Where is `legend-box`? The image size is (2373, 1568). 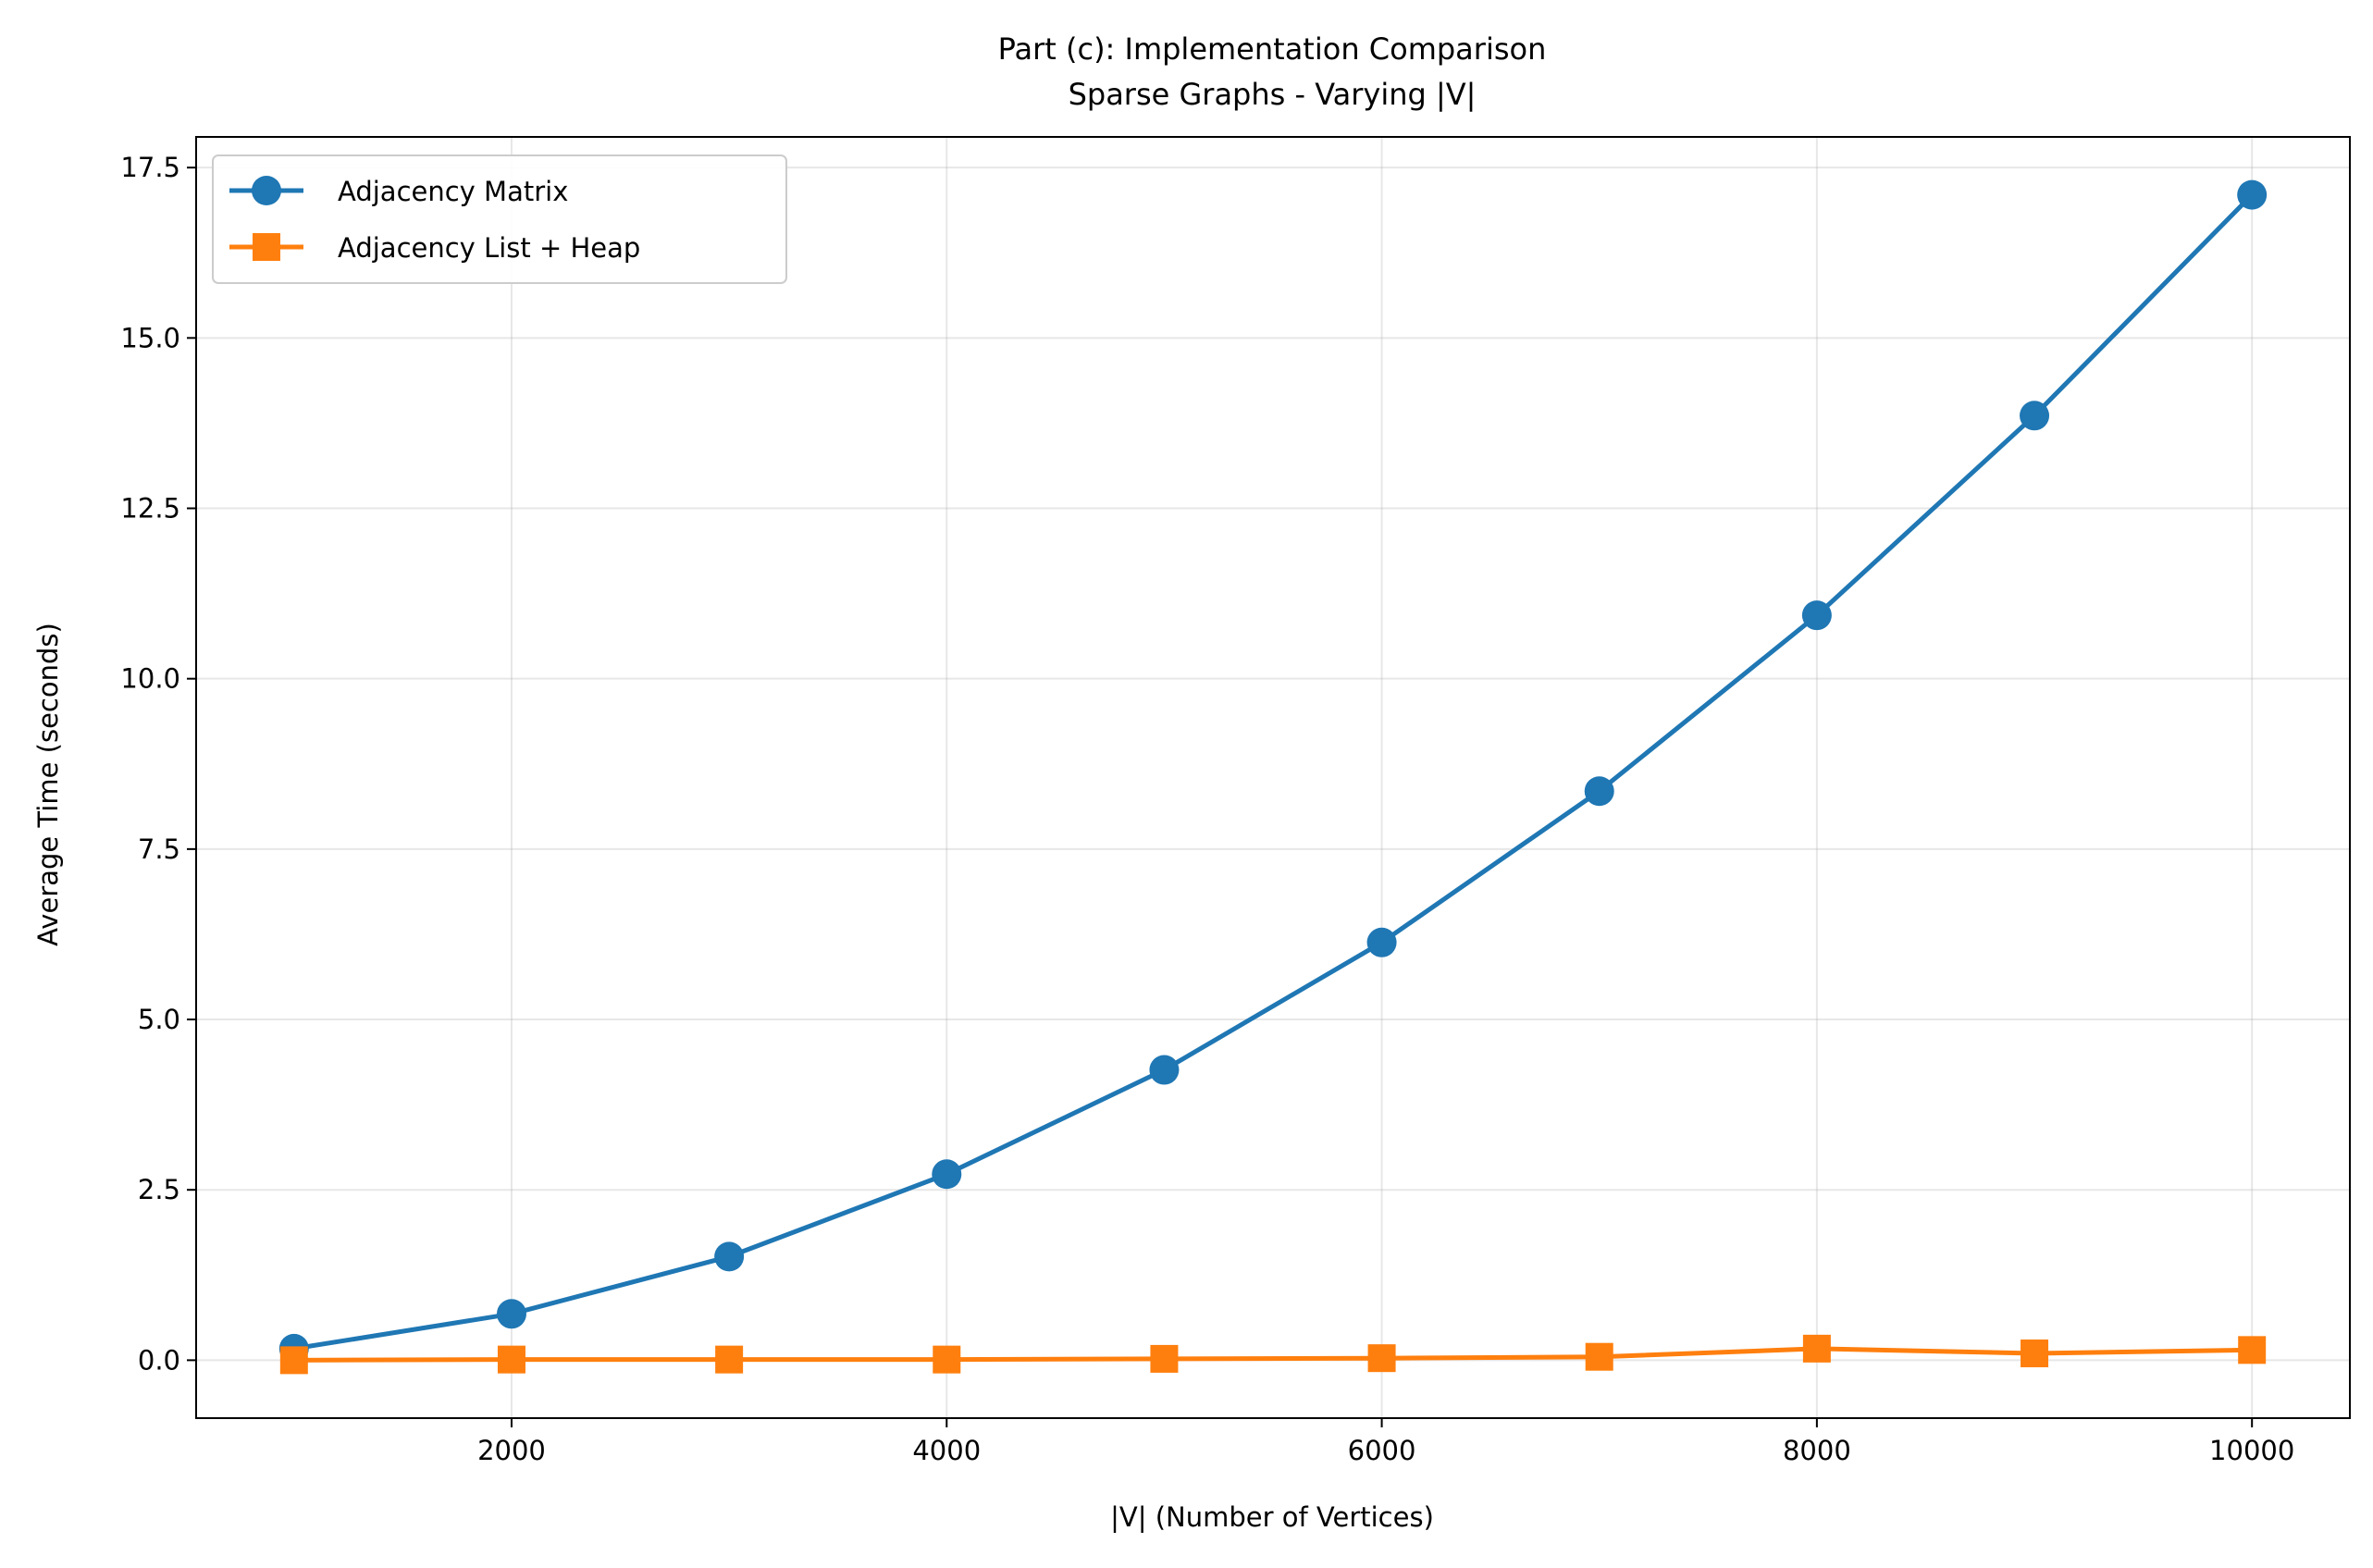
legend-box is located at coordinates (500, 219).